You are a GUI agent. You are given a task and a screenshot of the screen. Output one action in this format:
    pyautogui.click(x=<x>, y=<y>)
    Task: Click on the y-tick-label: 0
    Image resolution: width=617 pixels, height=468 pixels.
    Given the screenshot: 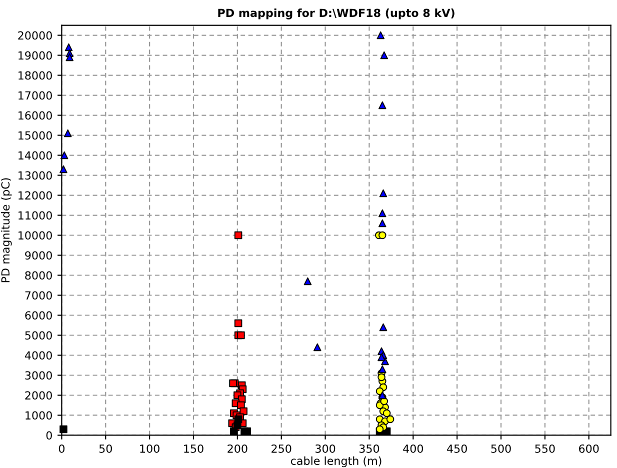 What is the action you would take?
    pyautogui.click(x=49, y=435)
    